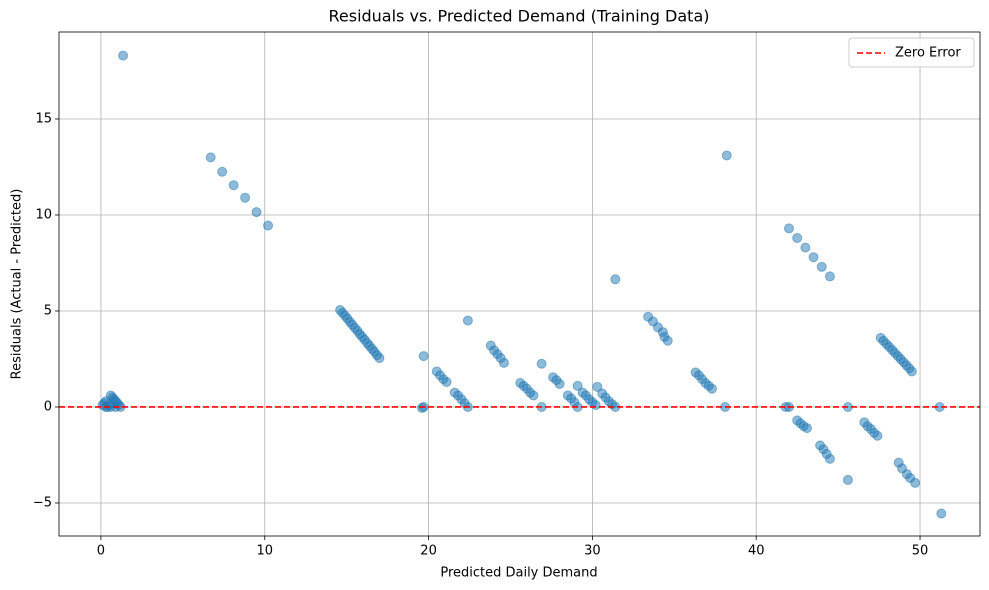 This screenshot has width=989, height=590. What do you see at coordinates (42, 502) in the screenshot?
I see `y-tick-label: −5` at bounding box center [42, 502].